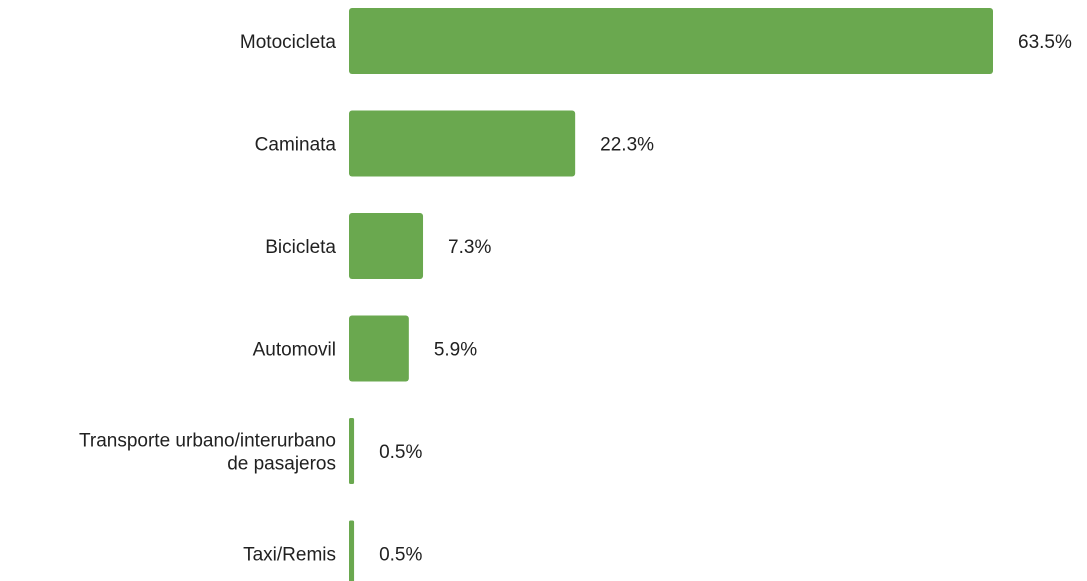  Describe the element at coordinates (455, 350) in the screenshot. I see `value-label-3: 5.9%` at that location.